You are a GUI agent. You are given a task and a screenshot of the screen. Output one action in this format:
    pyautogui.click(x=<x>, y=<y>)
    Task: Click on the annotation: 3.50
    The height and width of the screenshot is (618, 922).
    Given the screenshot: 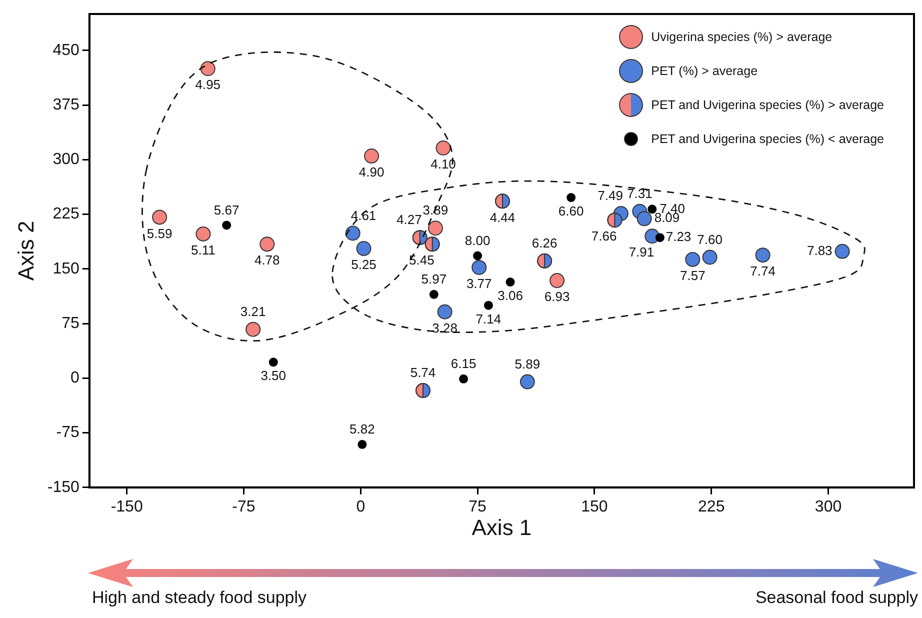 What is the action you would take?
    pyautogui.click(x=273, y=376)
    